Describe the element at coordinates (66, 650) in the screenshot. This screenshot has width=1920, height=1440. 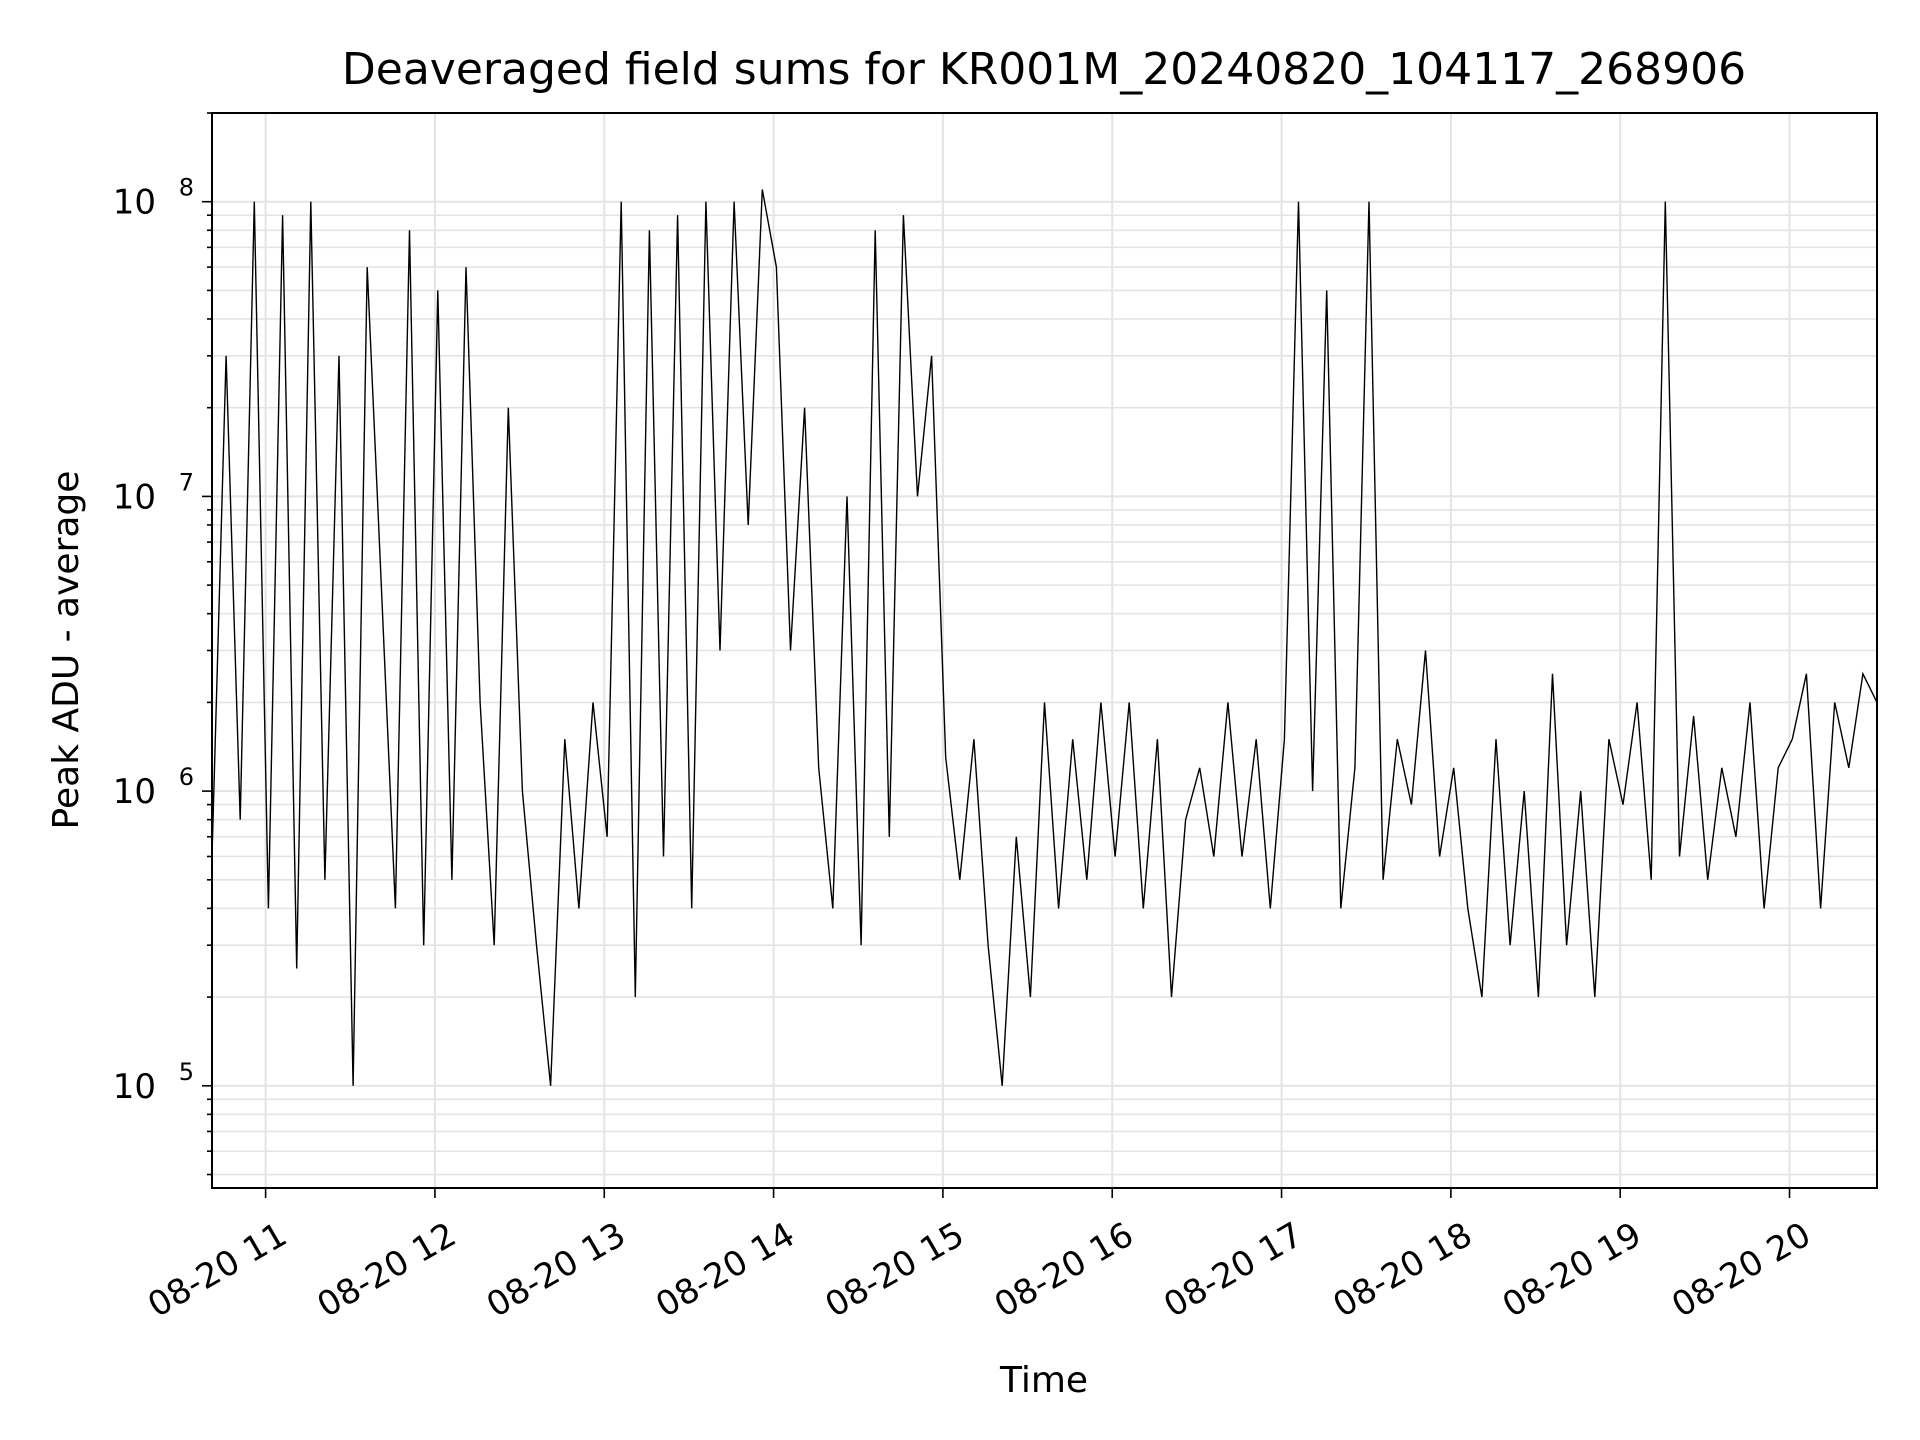
I see `y-axis-label: Peak ADU - average` at that location.